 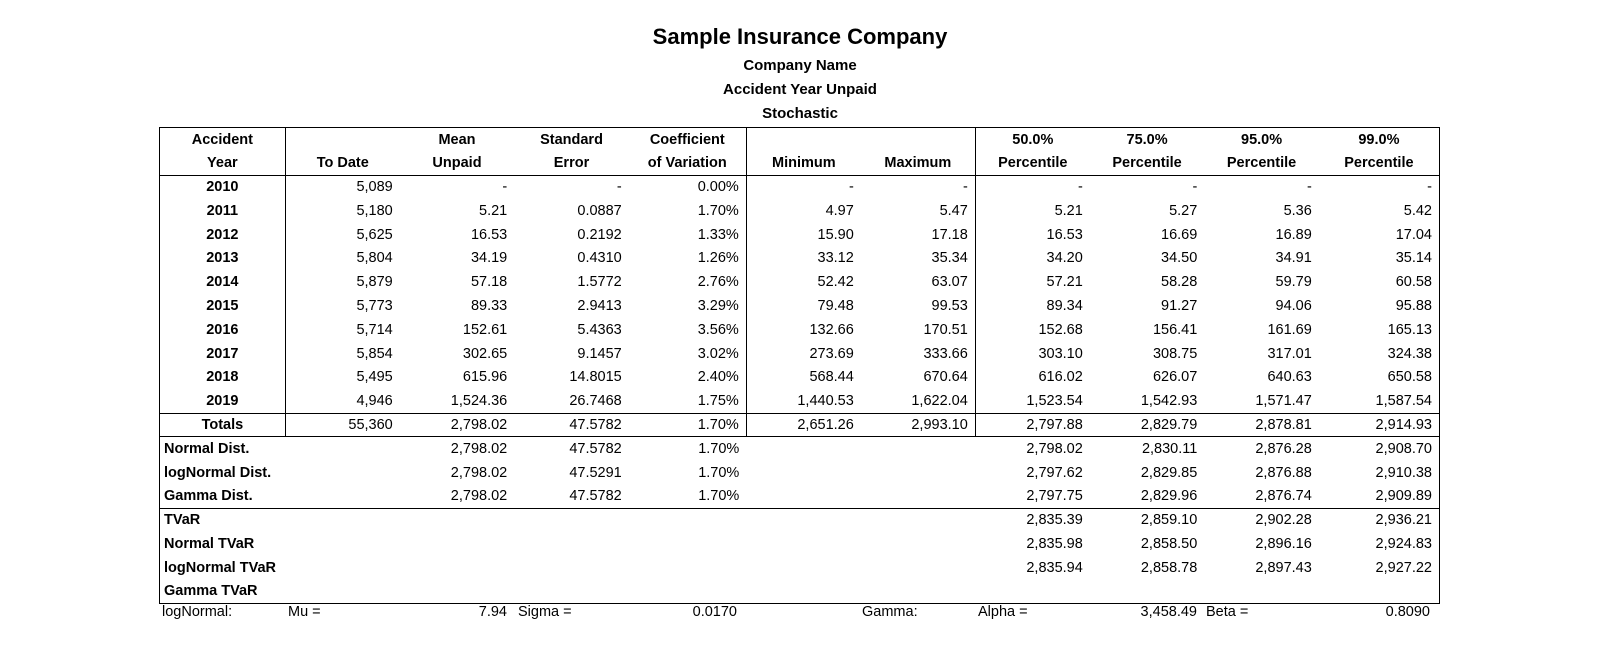 I want to click on table-cell: 34.19, so click(x=489, y=258).